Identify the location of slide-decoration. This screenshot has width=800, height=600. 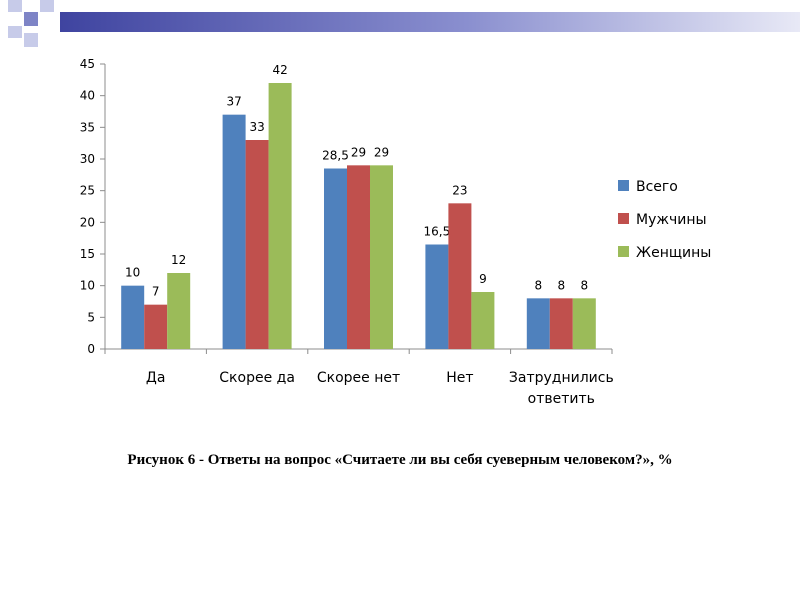
(404, 23).